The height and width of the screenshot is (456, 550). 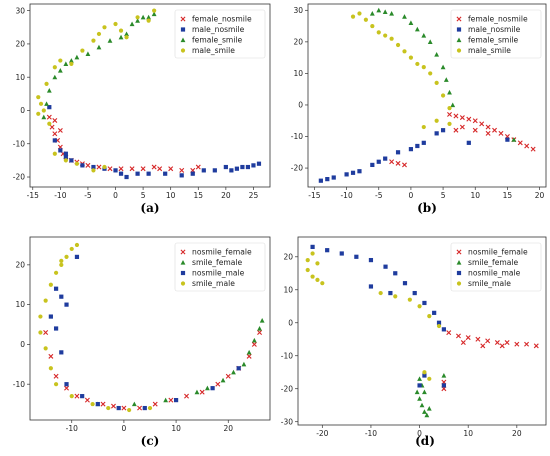 I want to click on y-tick-label: 0, so click(x=22, y=110).